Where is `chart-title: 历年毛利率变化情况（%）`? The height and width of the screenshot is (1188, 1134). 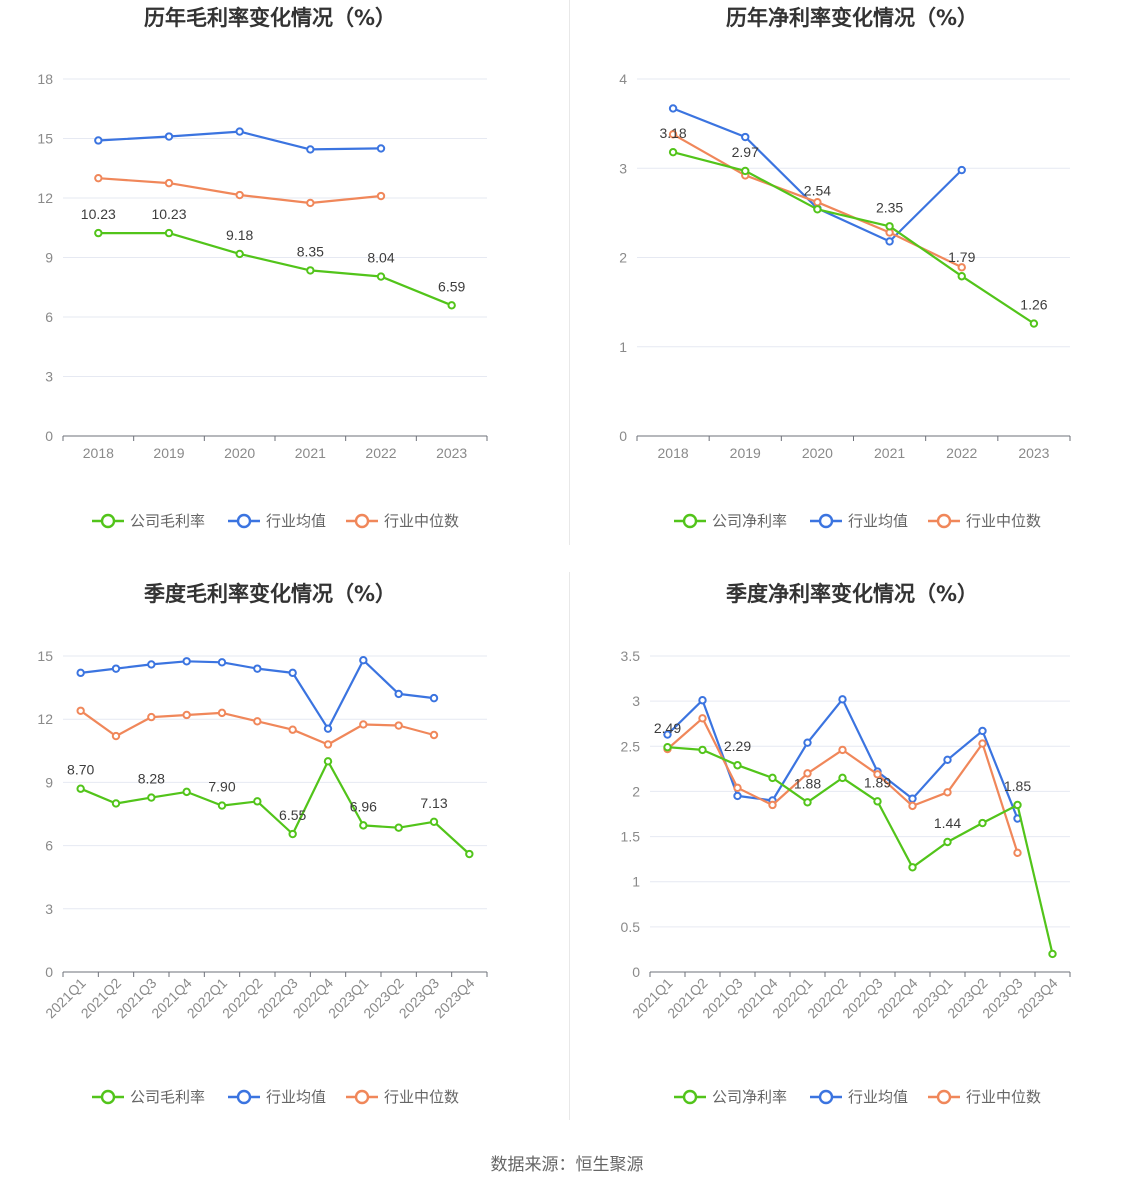
chart-title: 历年毛利率变化情况（%） is located at coordinates (270, 18).